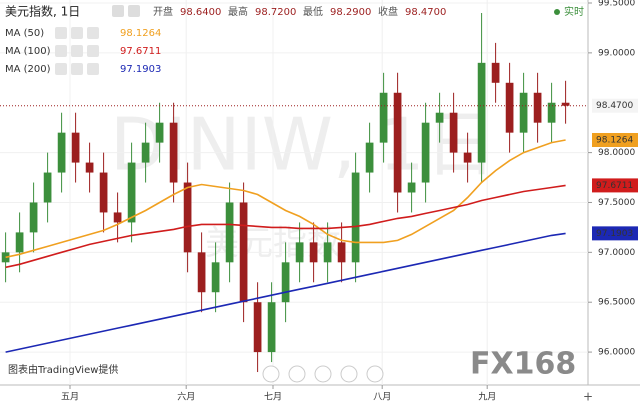  Describe the element at coordinates (616, 4) in the screenshot. I see `y-tick-label: 99.5000` at that location.